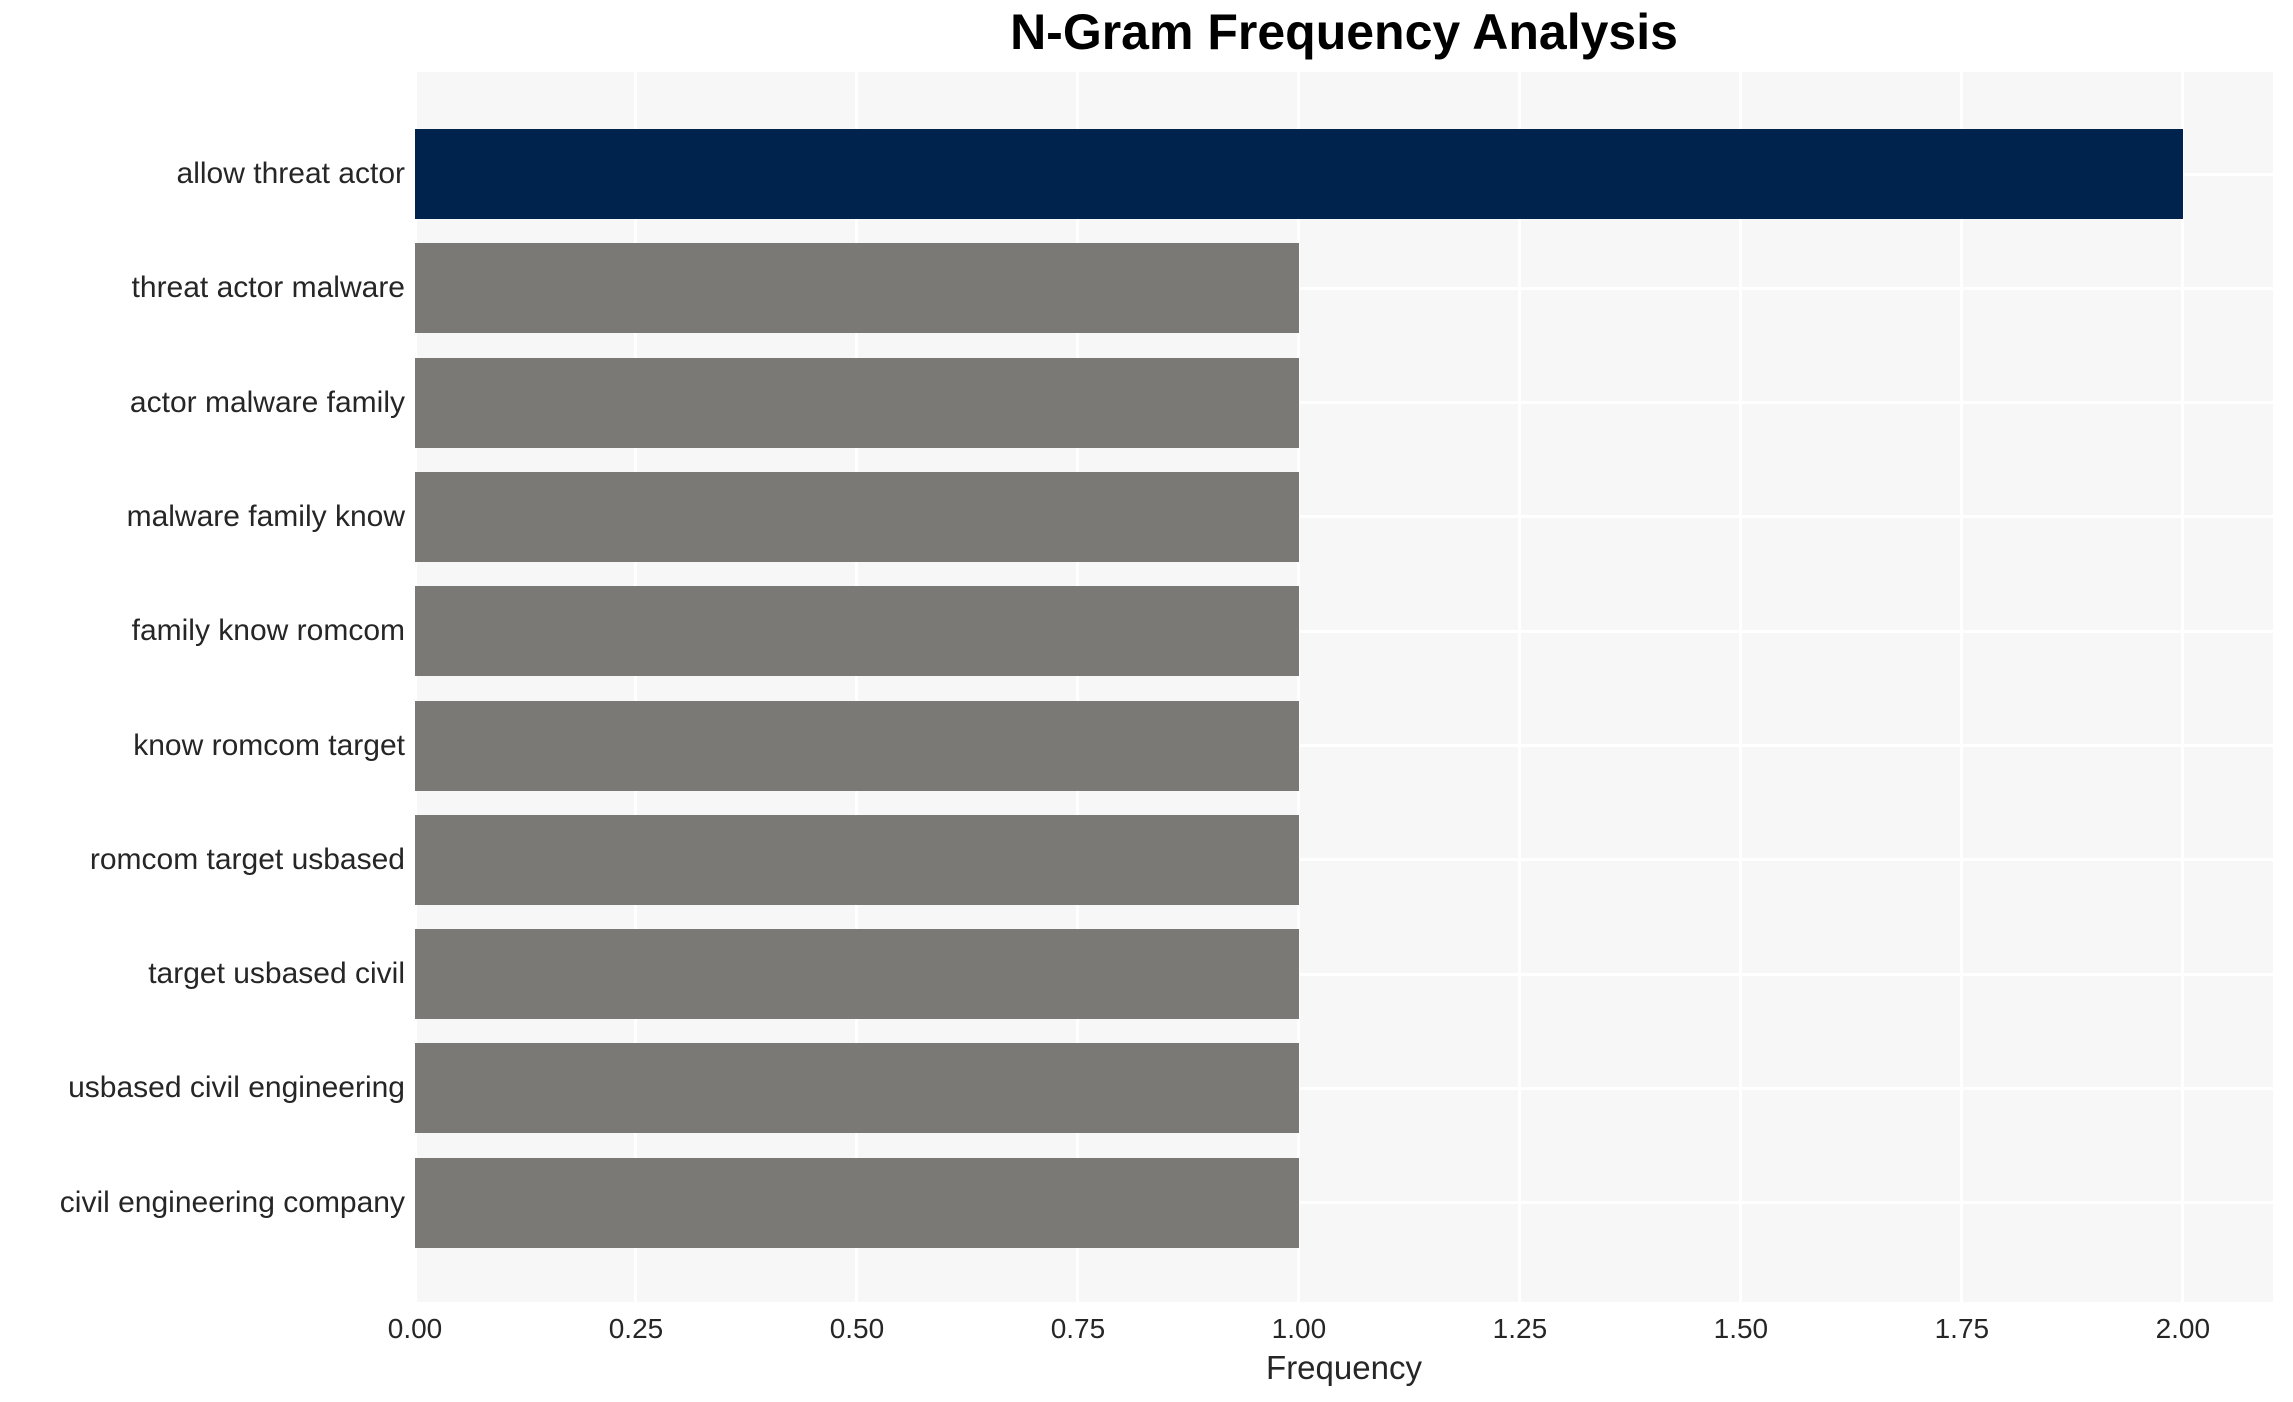 Image resolution: width=2293 pixels, height=1402 pixels. Describe the element at coordinates (276, 974) in the screenshot. I see `y-tick-label-7: target usbased civil` at that location.